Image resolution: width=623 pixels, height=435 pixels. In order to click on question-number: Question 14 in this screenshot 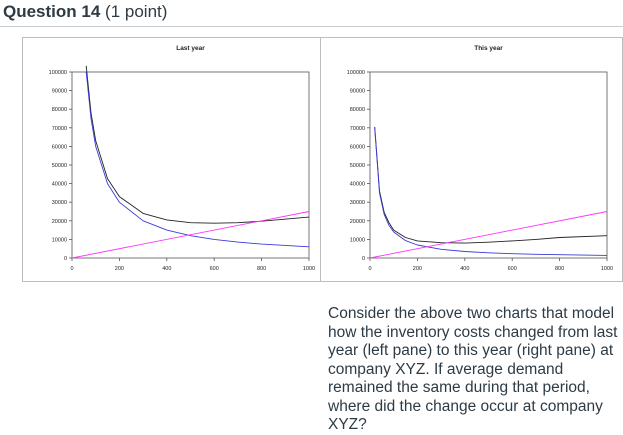, I will do `click(52, 11)`.